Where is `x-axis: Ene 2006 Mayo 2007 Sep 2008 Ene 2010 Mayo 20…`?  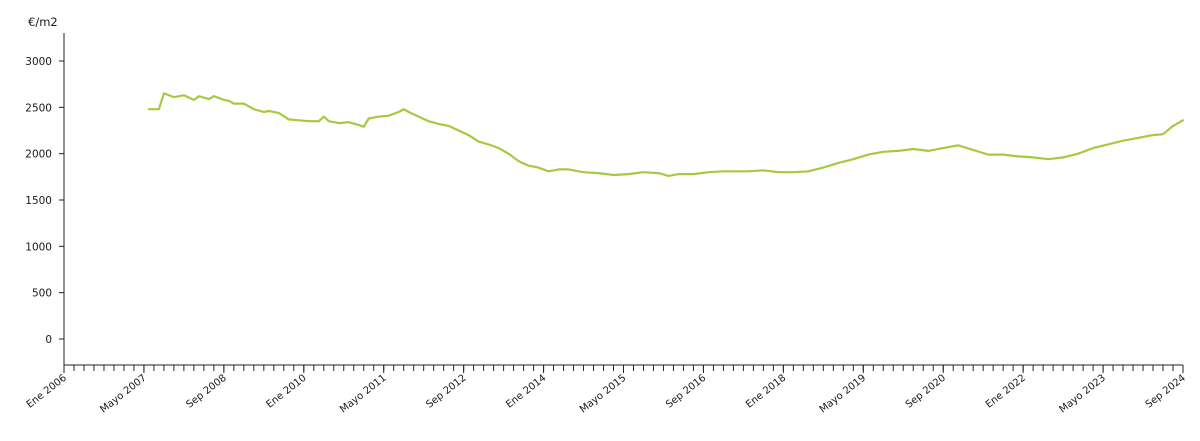
x-axis: Ene 2006 Mayo 2007 Sep 2008 Ene 2010 Mayo 20… is located at coordinates (606, 390).